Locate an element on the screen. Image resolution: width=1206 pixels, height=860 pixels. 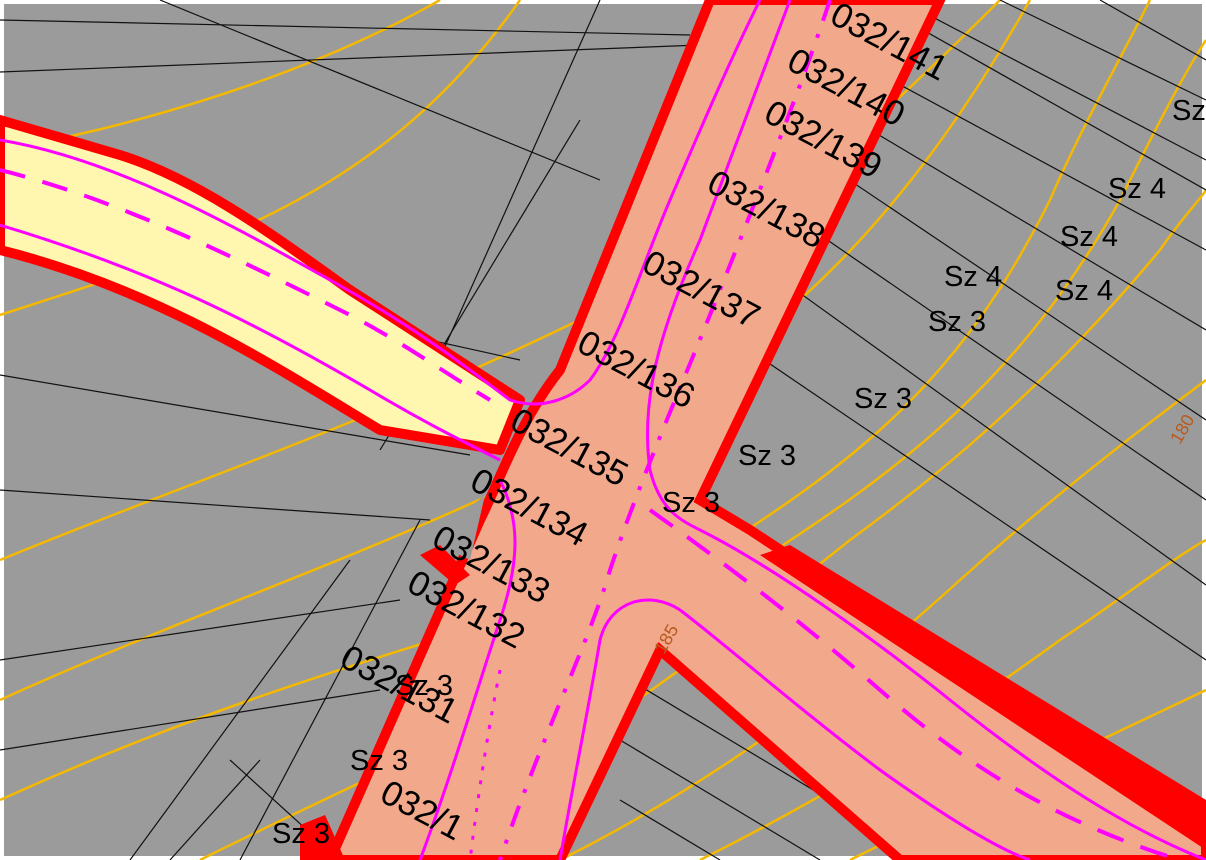
zone-label: Sz is located at coordinates (1189, 111).